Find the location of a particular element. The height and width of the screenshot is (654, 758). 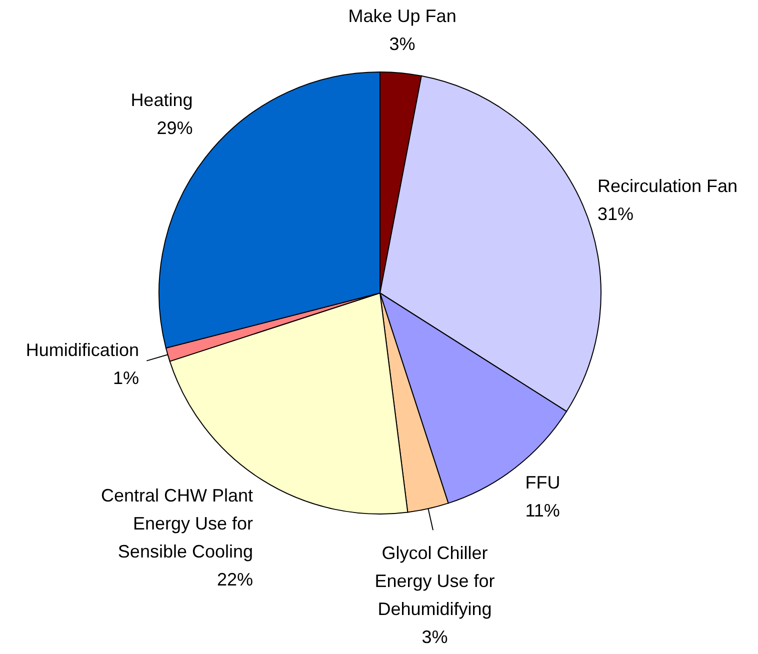

slice-label: Heating is located at coordinates (161, 100).